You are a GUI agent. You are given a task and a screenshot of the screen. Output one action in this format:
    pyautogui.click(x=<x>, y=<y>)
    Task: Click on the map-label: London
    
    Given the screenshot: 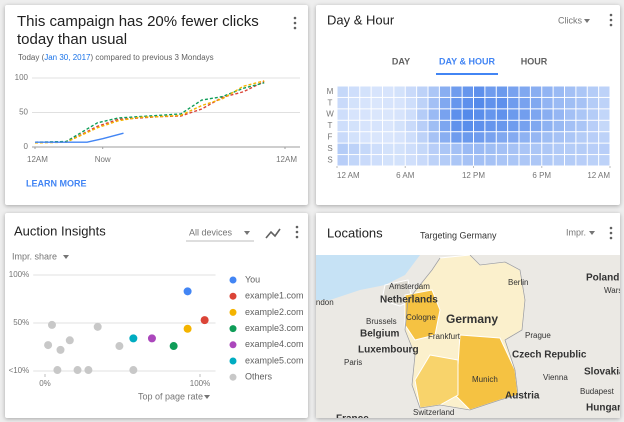 What is the action you would take?
    pyautogui.click(x=320, y=302)
    